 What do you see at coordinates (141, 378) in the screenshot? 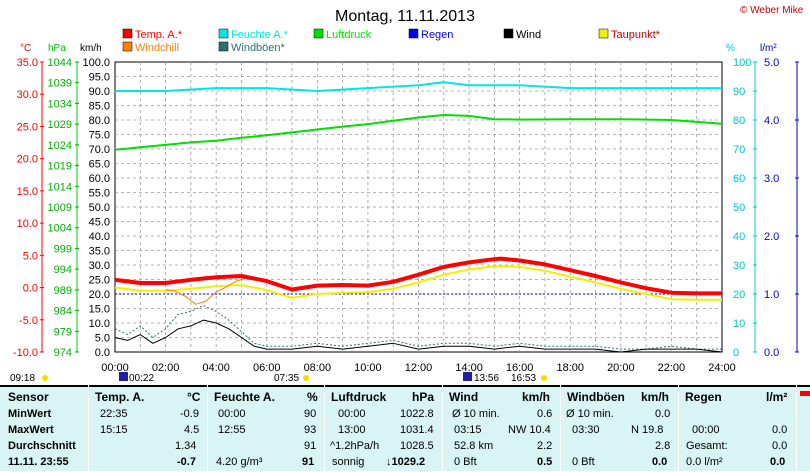
I see `moonset-time: 00:22` at bounding box center [141, 378].